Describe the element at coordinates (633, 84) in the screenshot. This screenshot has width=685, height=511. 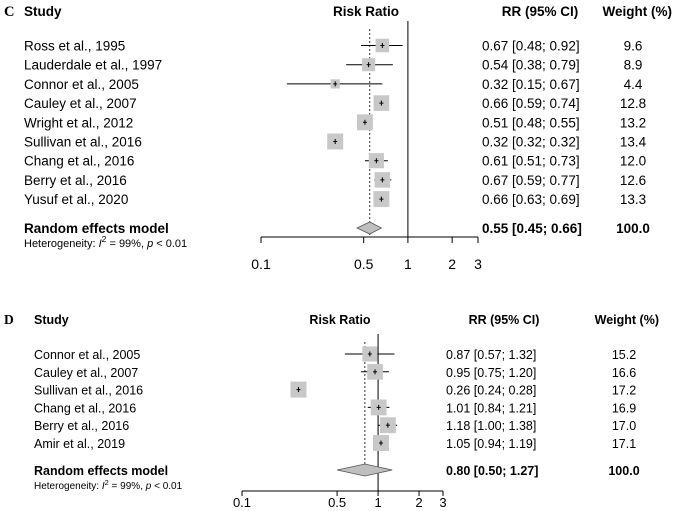
I see `study-weight: 4.4` at that location.